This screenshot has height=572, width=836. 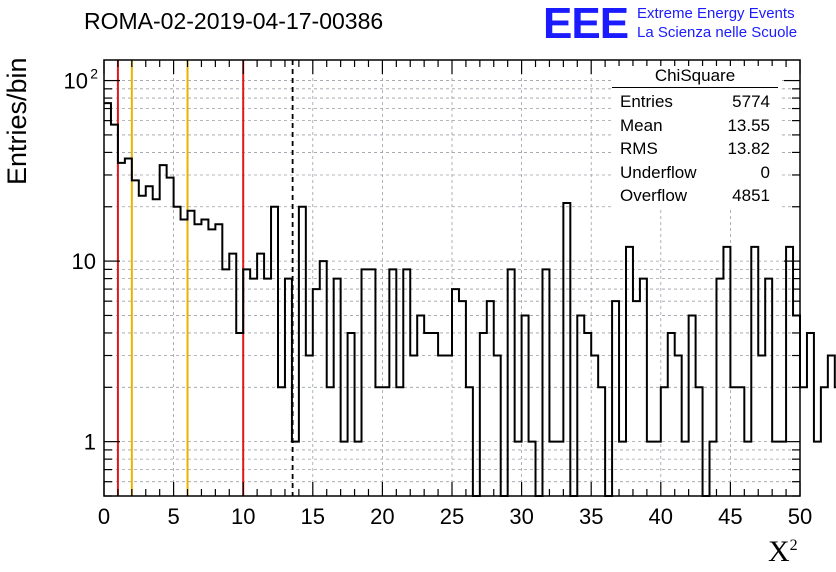 I want to click on x-tick-label: 45, so click(x=730, y=516).